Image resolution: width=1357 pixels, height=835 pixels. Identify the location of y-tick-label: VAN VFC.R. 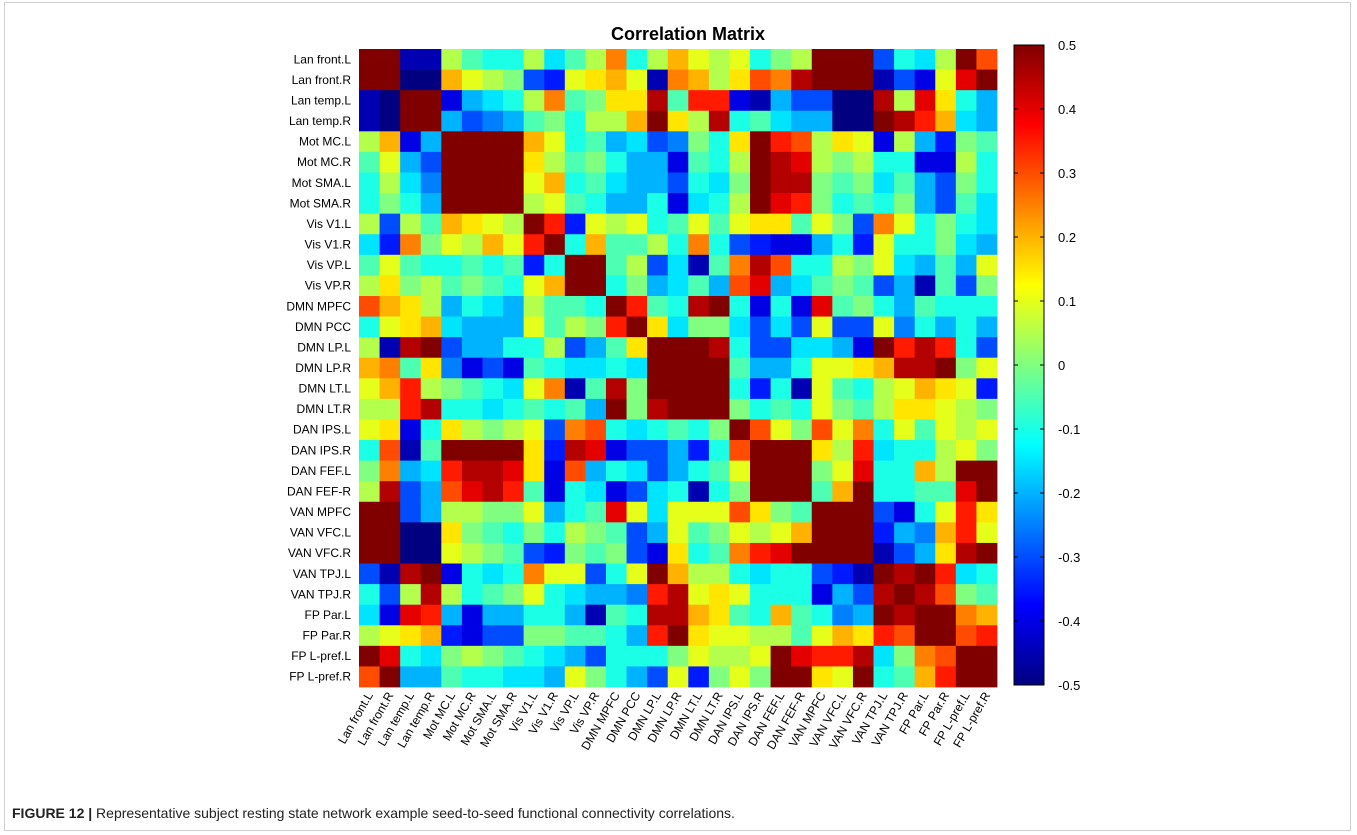
(319, 553).